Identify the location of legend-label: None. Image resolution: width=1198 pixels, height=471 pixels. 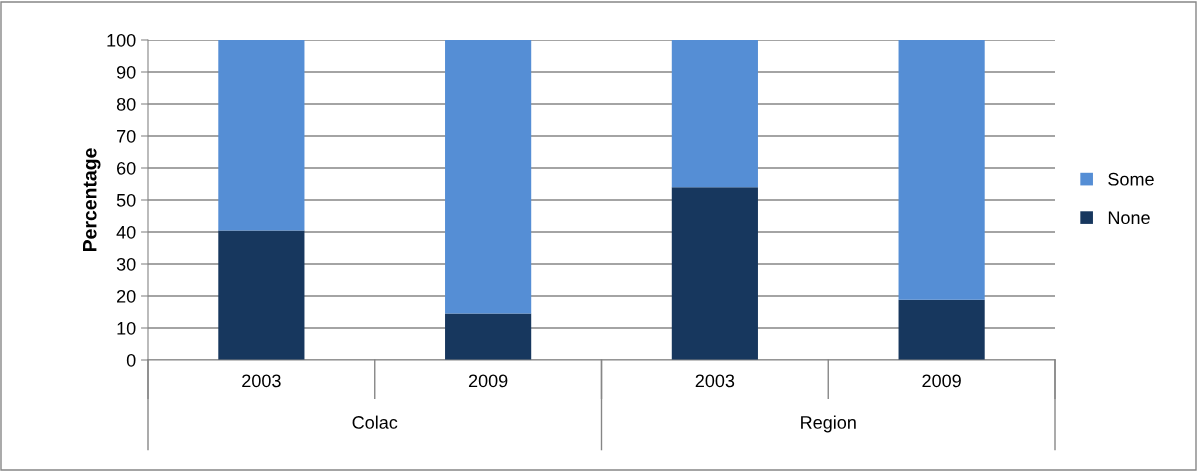
(1129, 218).